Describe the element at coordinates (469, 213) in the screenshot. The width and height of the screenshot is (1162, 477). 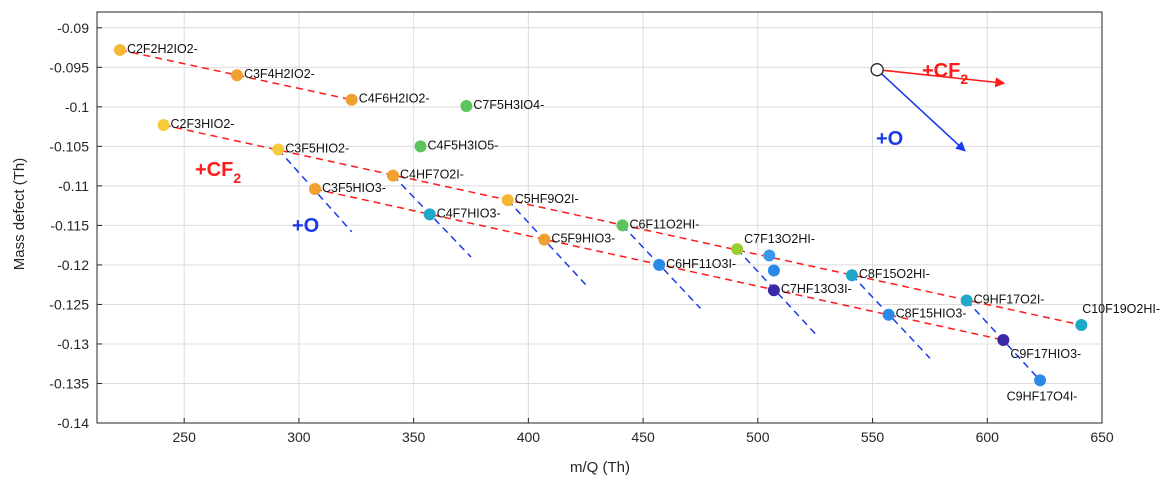
I see `point-label: C4F7HIO3-` at that location.